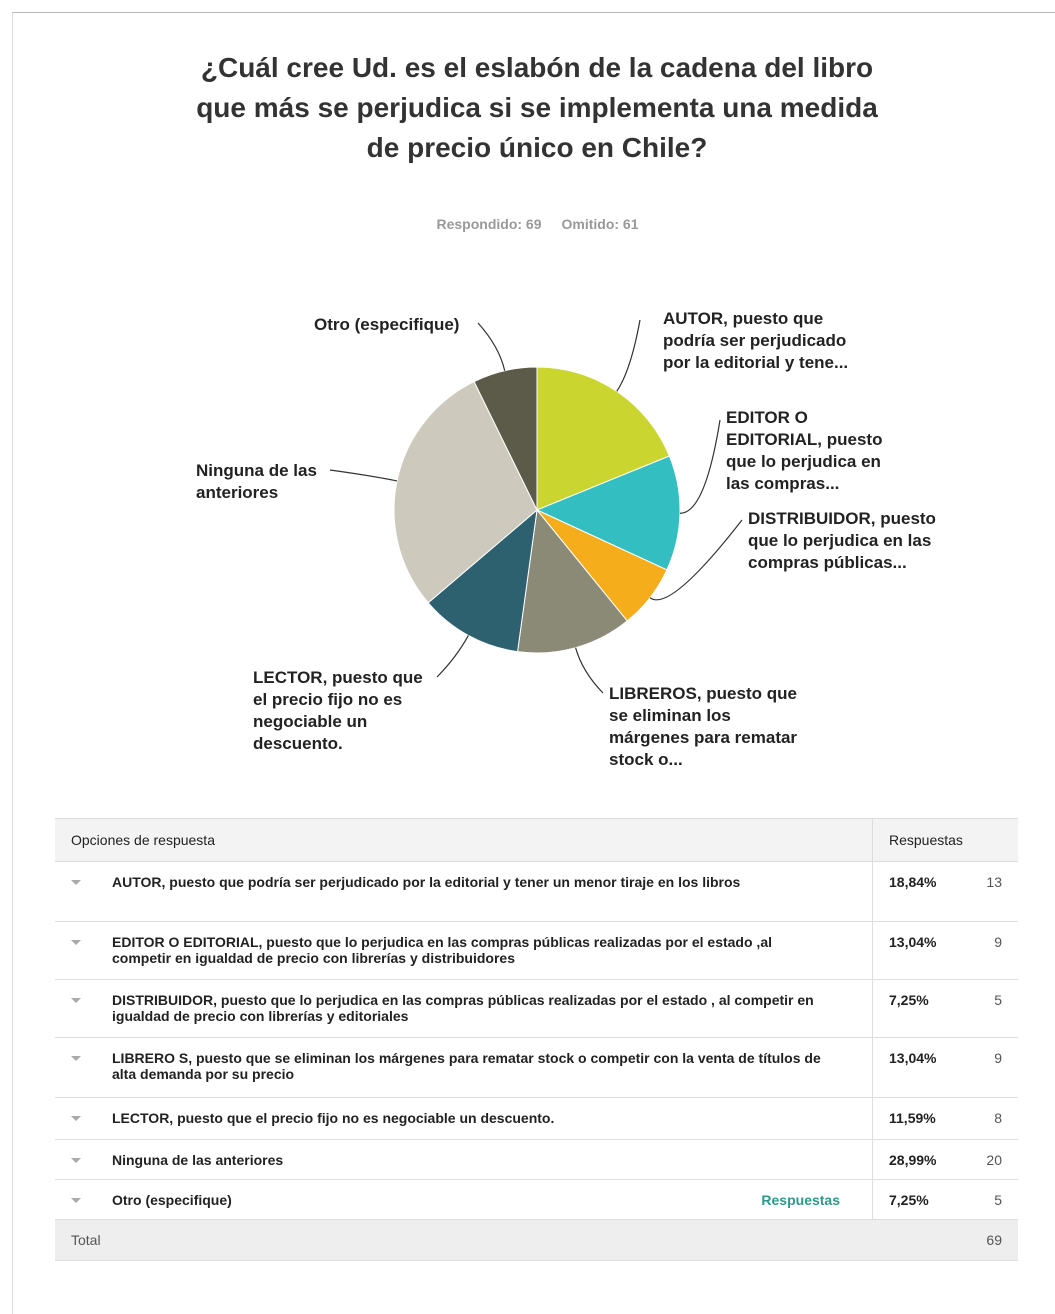 The width and height of the screenshot is (1055, 1314). Describe the element at coordinates (913, 882) in the screenshot. I see `percent: 18,84%` at that location.